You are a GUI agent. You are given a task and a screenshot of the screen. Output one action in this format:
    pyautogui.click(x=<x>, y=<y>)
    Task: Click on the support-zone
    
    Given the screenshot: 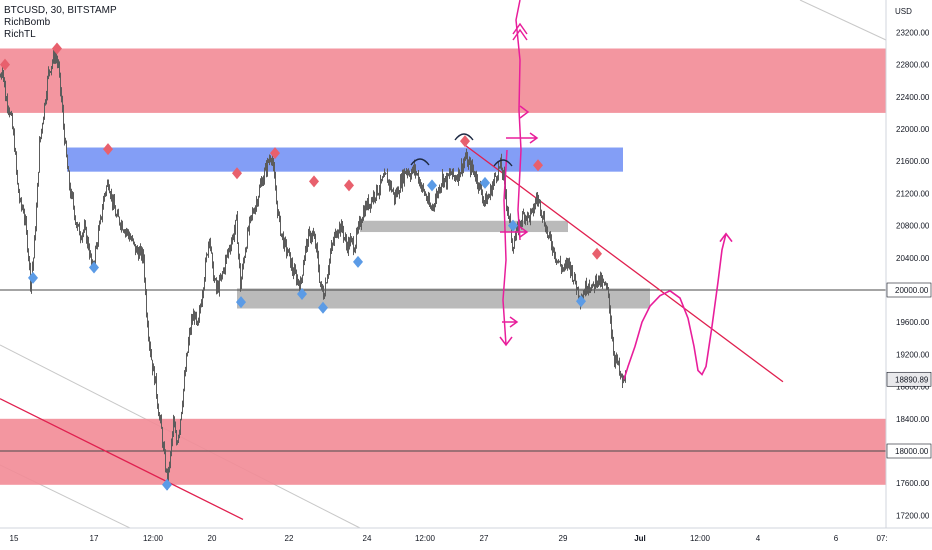 What is the action you would take?
    pyautogui.click(x=443, y=451)
    